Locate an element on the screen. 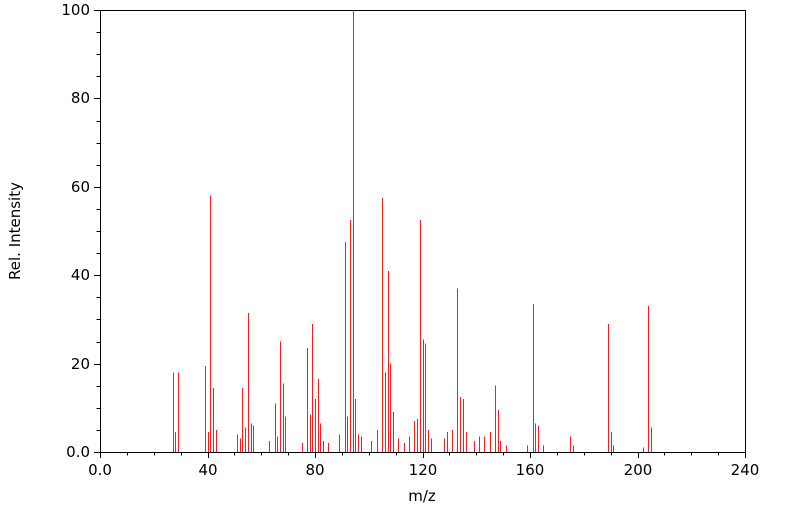  x-tick-label: 160 is located at coordinates (530, 470).